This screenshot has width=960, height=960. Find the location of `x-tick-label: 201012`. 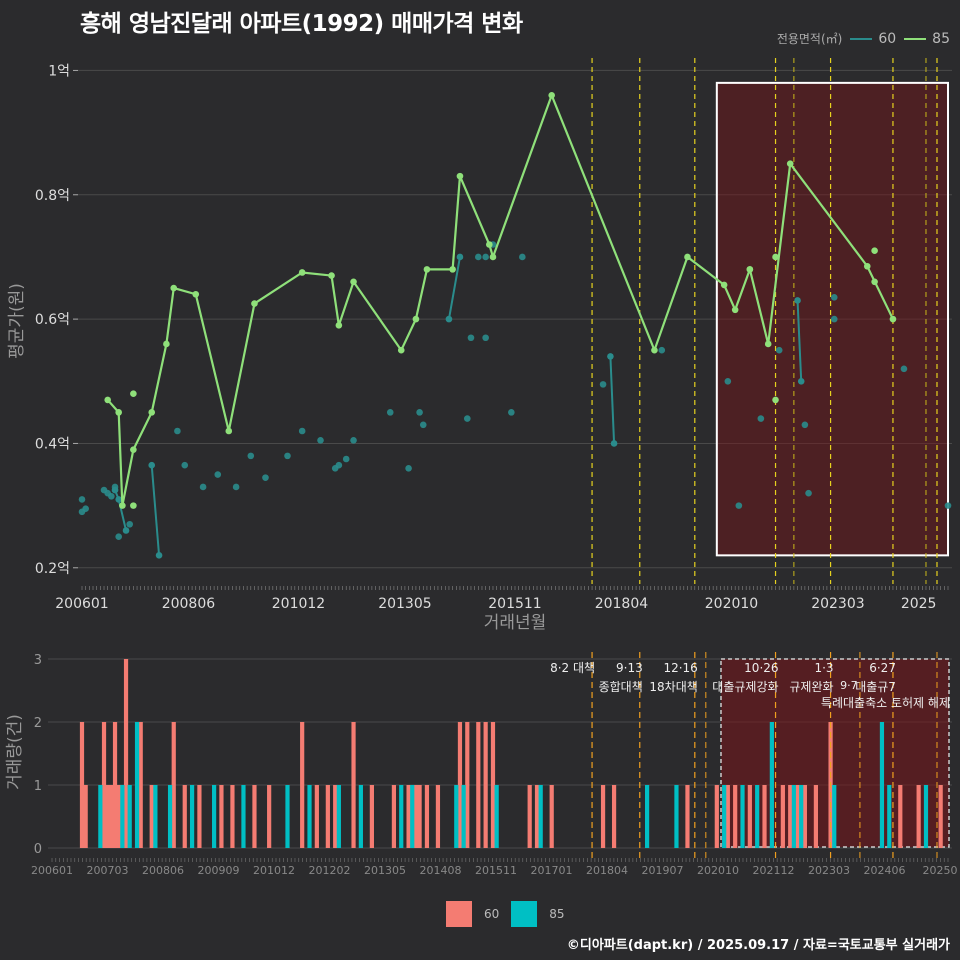

x-tick-label: 201012 is located at coordinates (298, 604).